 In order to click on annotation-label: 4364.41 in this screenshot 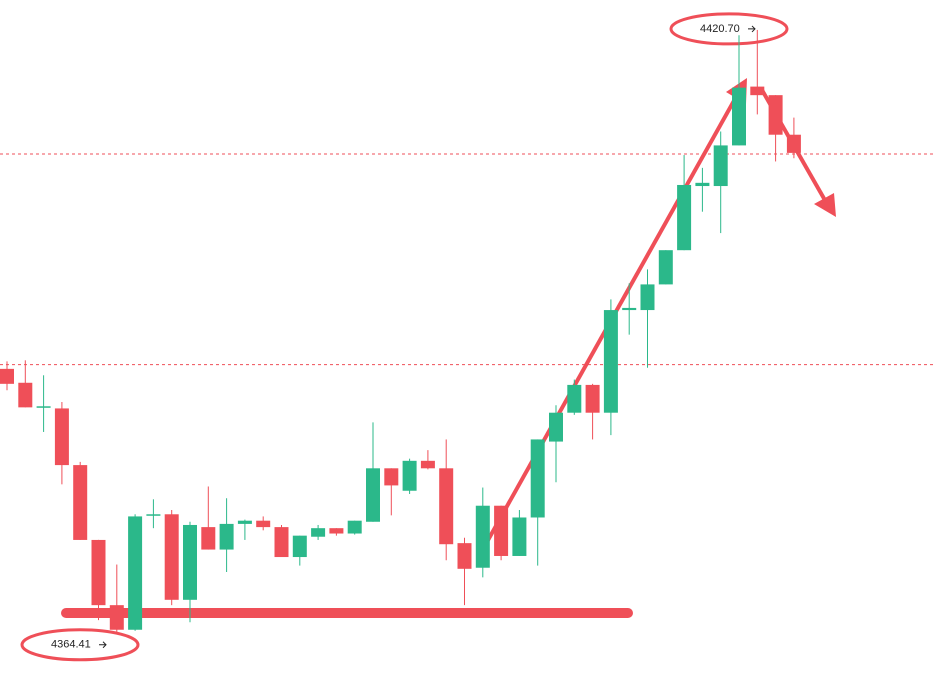, I will do `click(71, 645)`.